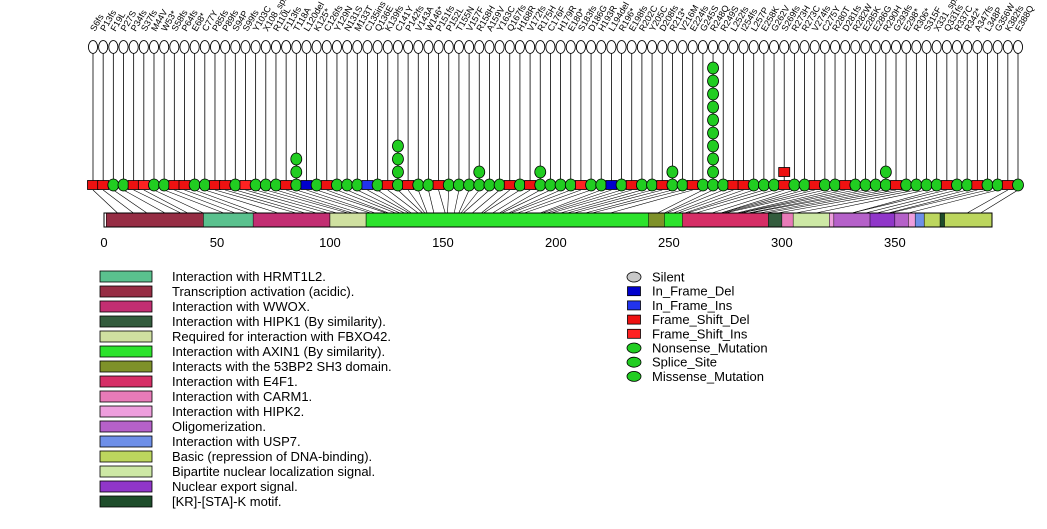 The image size is (1047, 529). What do you see at coordinates (330, 242) in the screenshot?
I see `x-tick-label: 100` at bounding box center [330, 242].